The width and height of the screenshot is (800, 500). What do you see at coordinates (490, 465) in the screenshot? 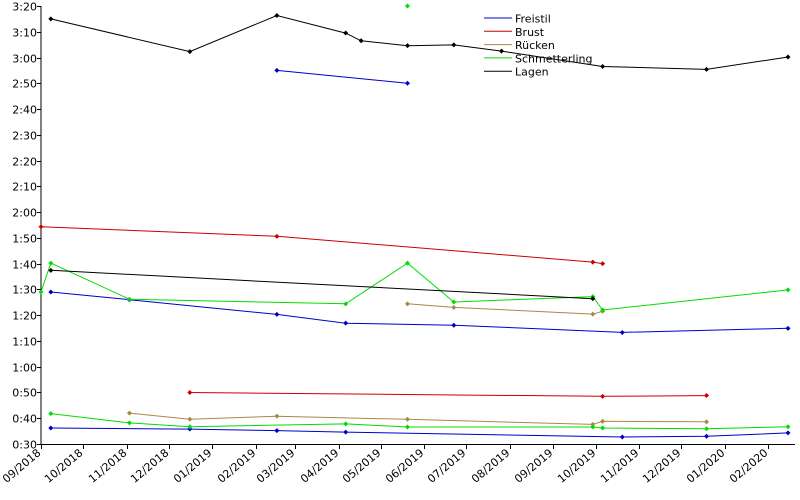
I see `x-tick-label: 08/2019` at bounding box center [490, 465].